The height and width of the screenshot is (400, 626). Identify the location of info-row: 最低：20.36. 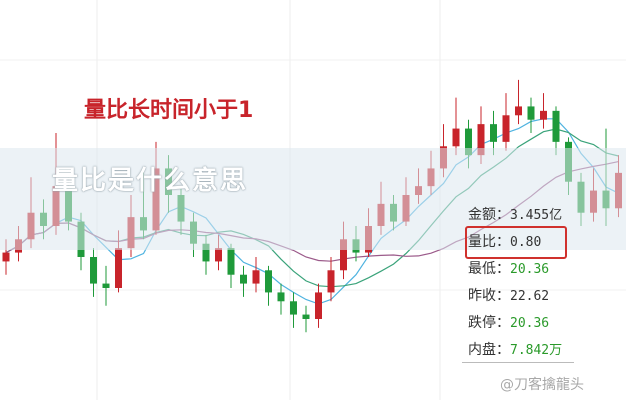
(527, 269).